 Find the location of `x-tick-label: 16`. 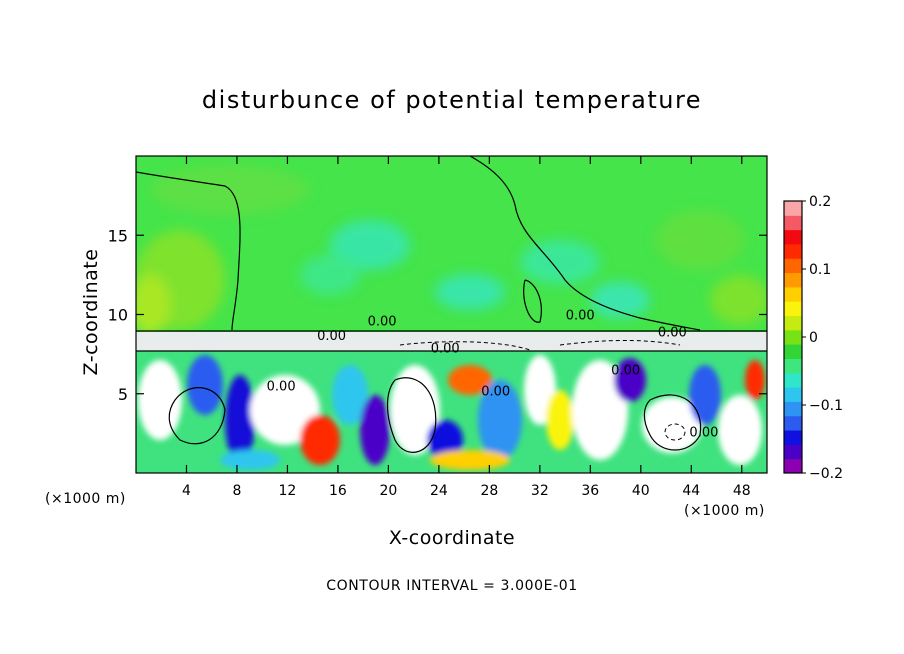

x-tick-label: 16 is located at coordinates (338, 491).